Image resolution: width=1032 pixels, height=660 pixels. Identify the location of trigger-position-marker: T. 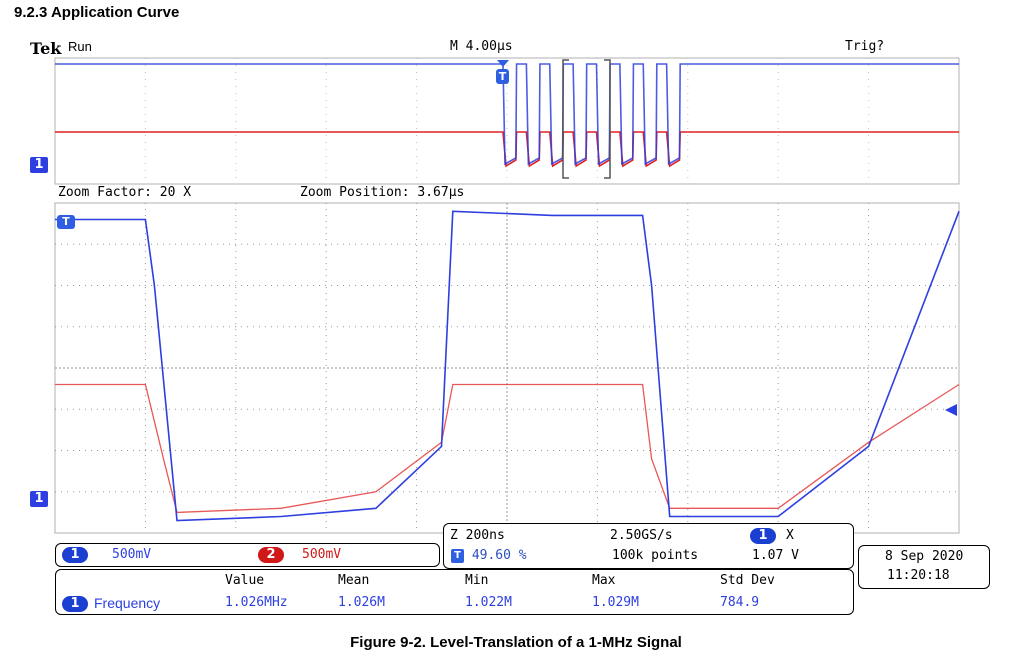
(502, 77).